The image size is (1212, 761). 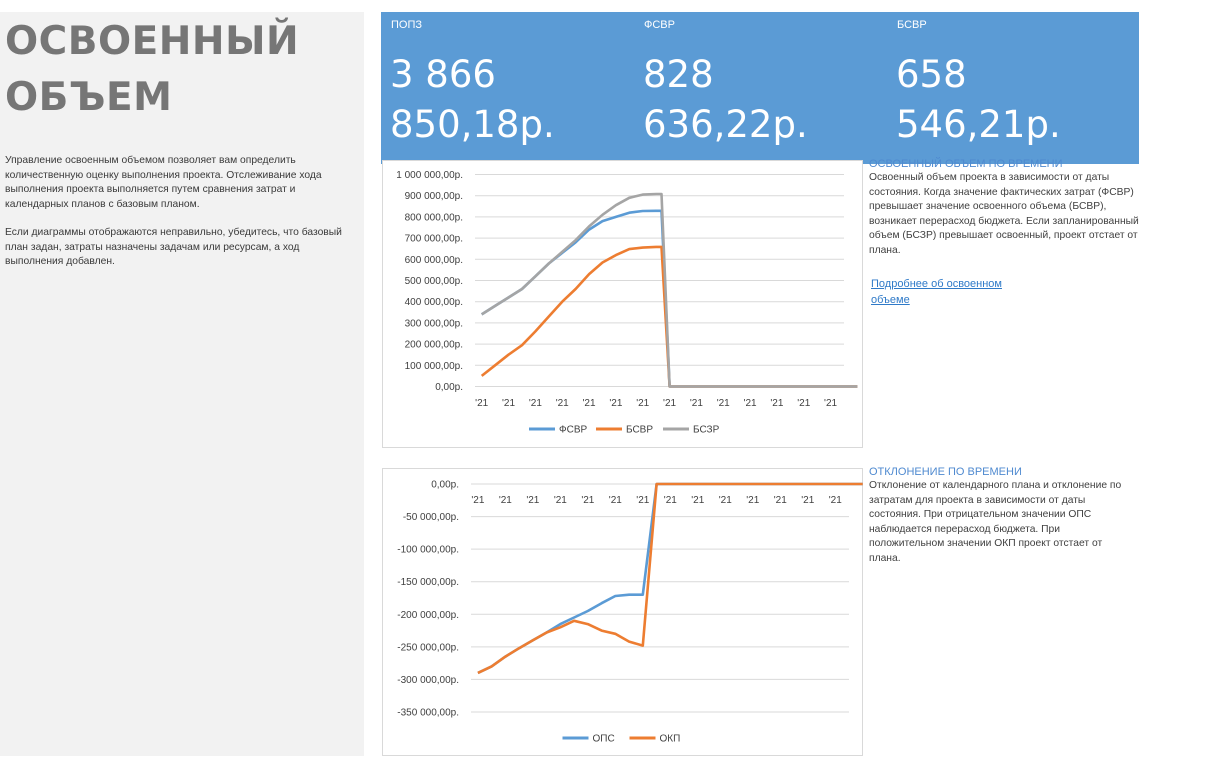 I want to click on series-line-БСЗР, so click(x=669, y=290).